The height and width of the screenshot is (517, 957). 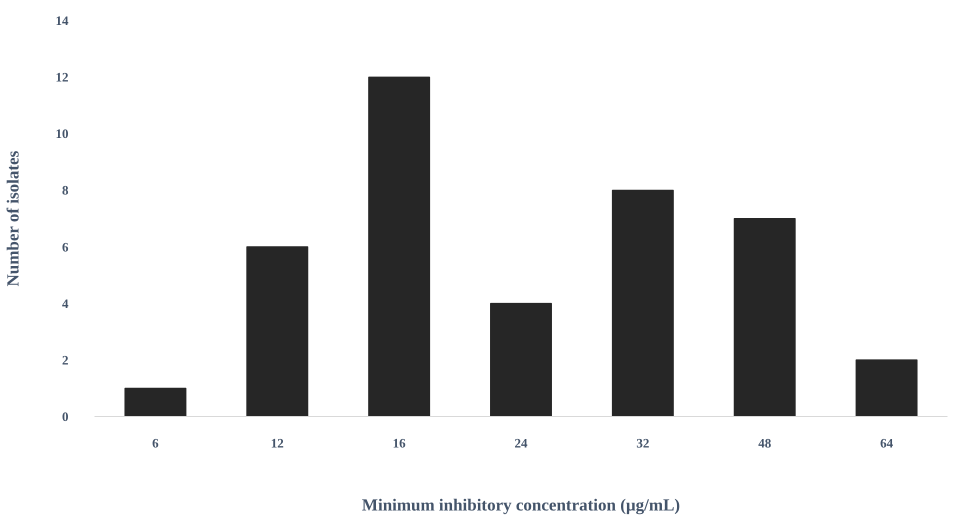 What do you see at coordinates (62, 134) in the screenshot?
I see `y-tick-label: 10` at bounding box center [62, 134].